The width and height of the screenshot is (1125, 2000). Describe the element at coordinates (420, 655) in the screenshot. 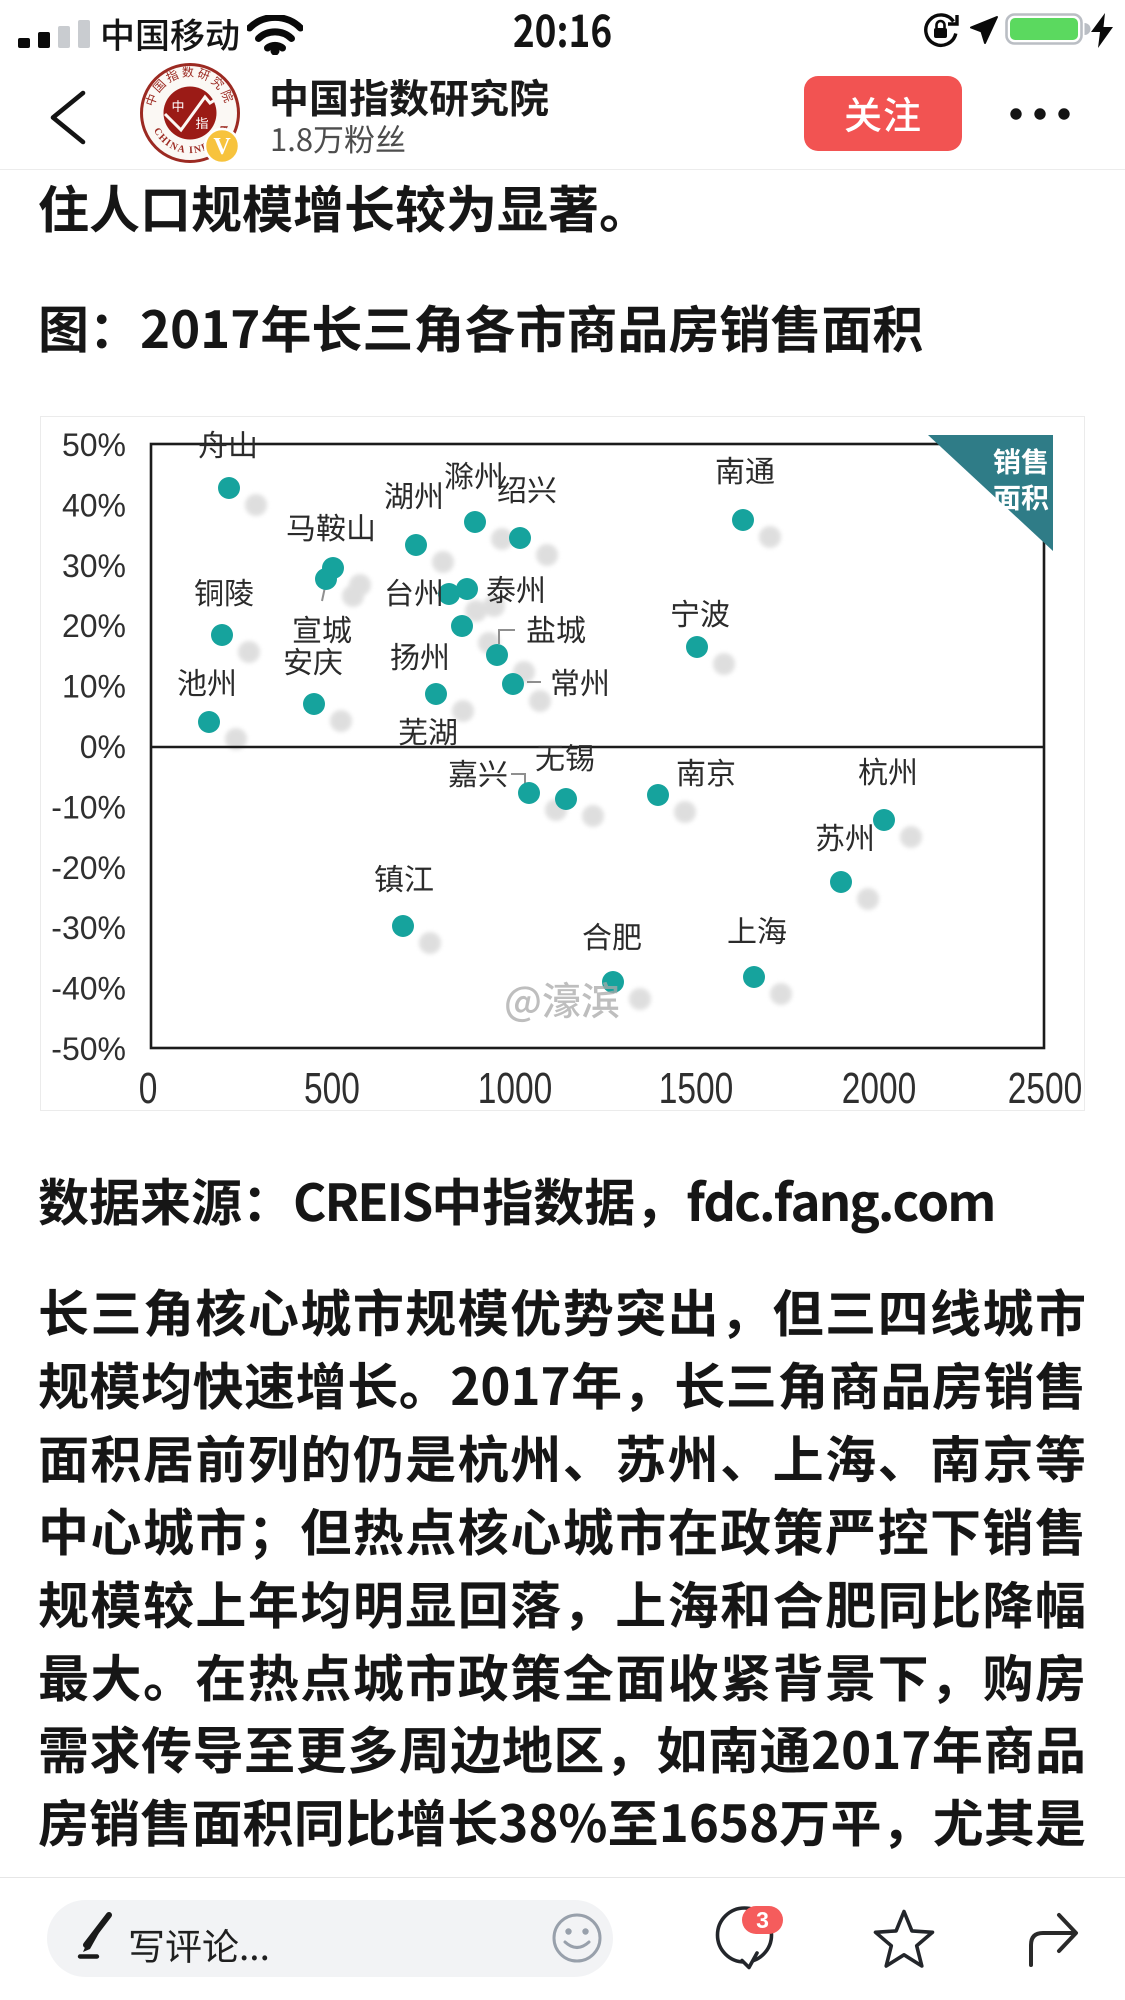

I see `svg-text: 扬州` at that location.